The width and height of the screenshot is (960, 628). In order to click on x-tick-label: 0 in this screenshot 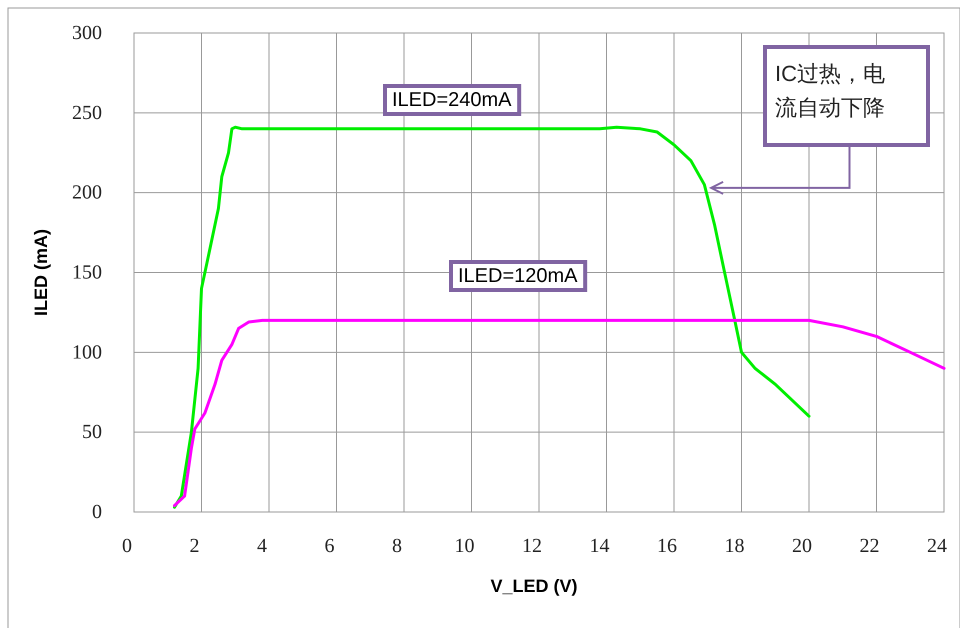, I will do `click(127, 546)`.